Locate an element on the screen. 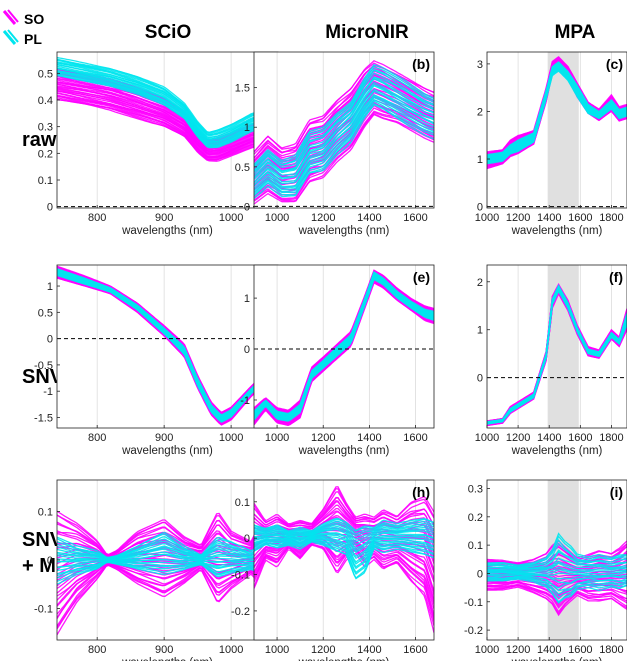 Image resolution: width=627 pixels, height=661 pixels. panel-f-spectrum-so is located at coordinates (557, 352).